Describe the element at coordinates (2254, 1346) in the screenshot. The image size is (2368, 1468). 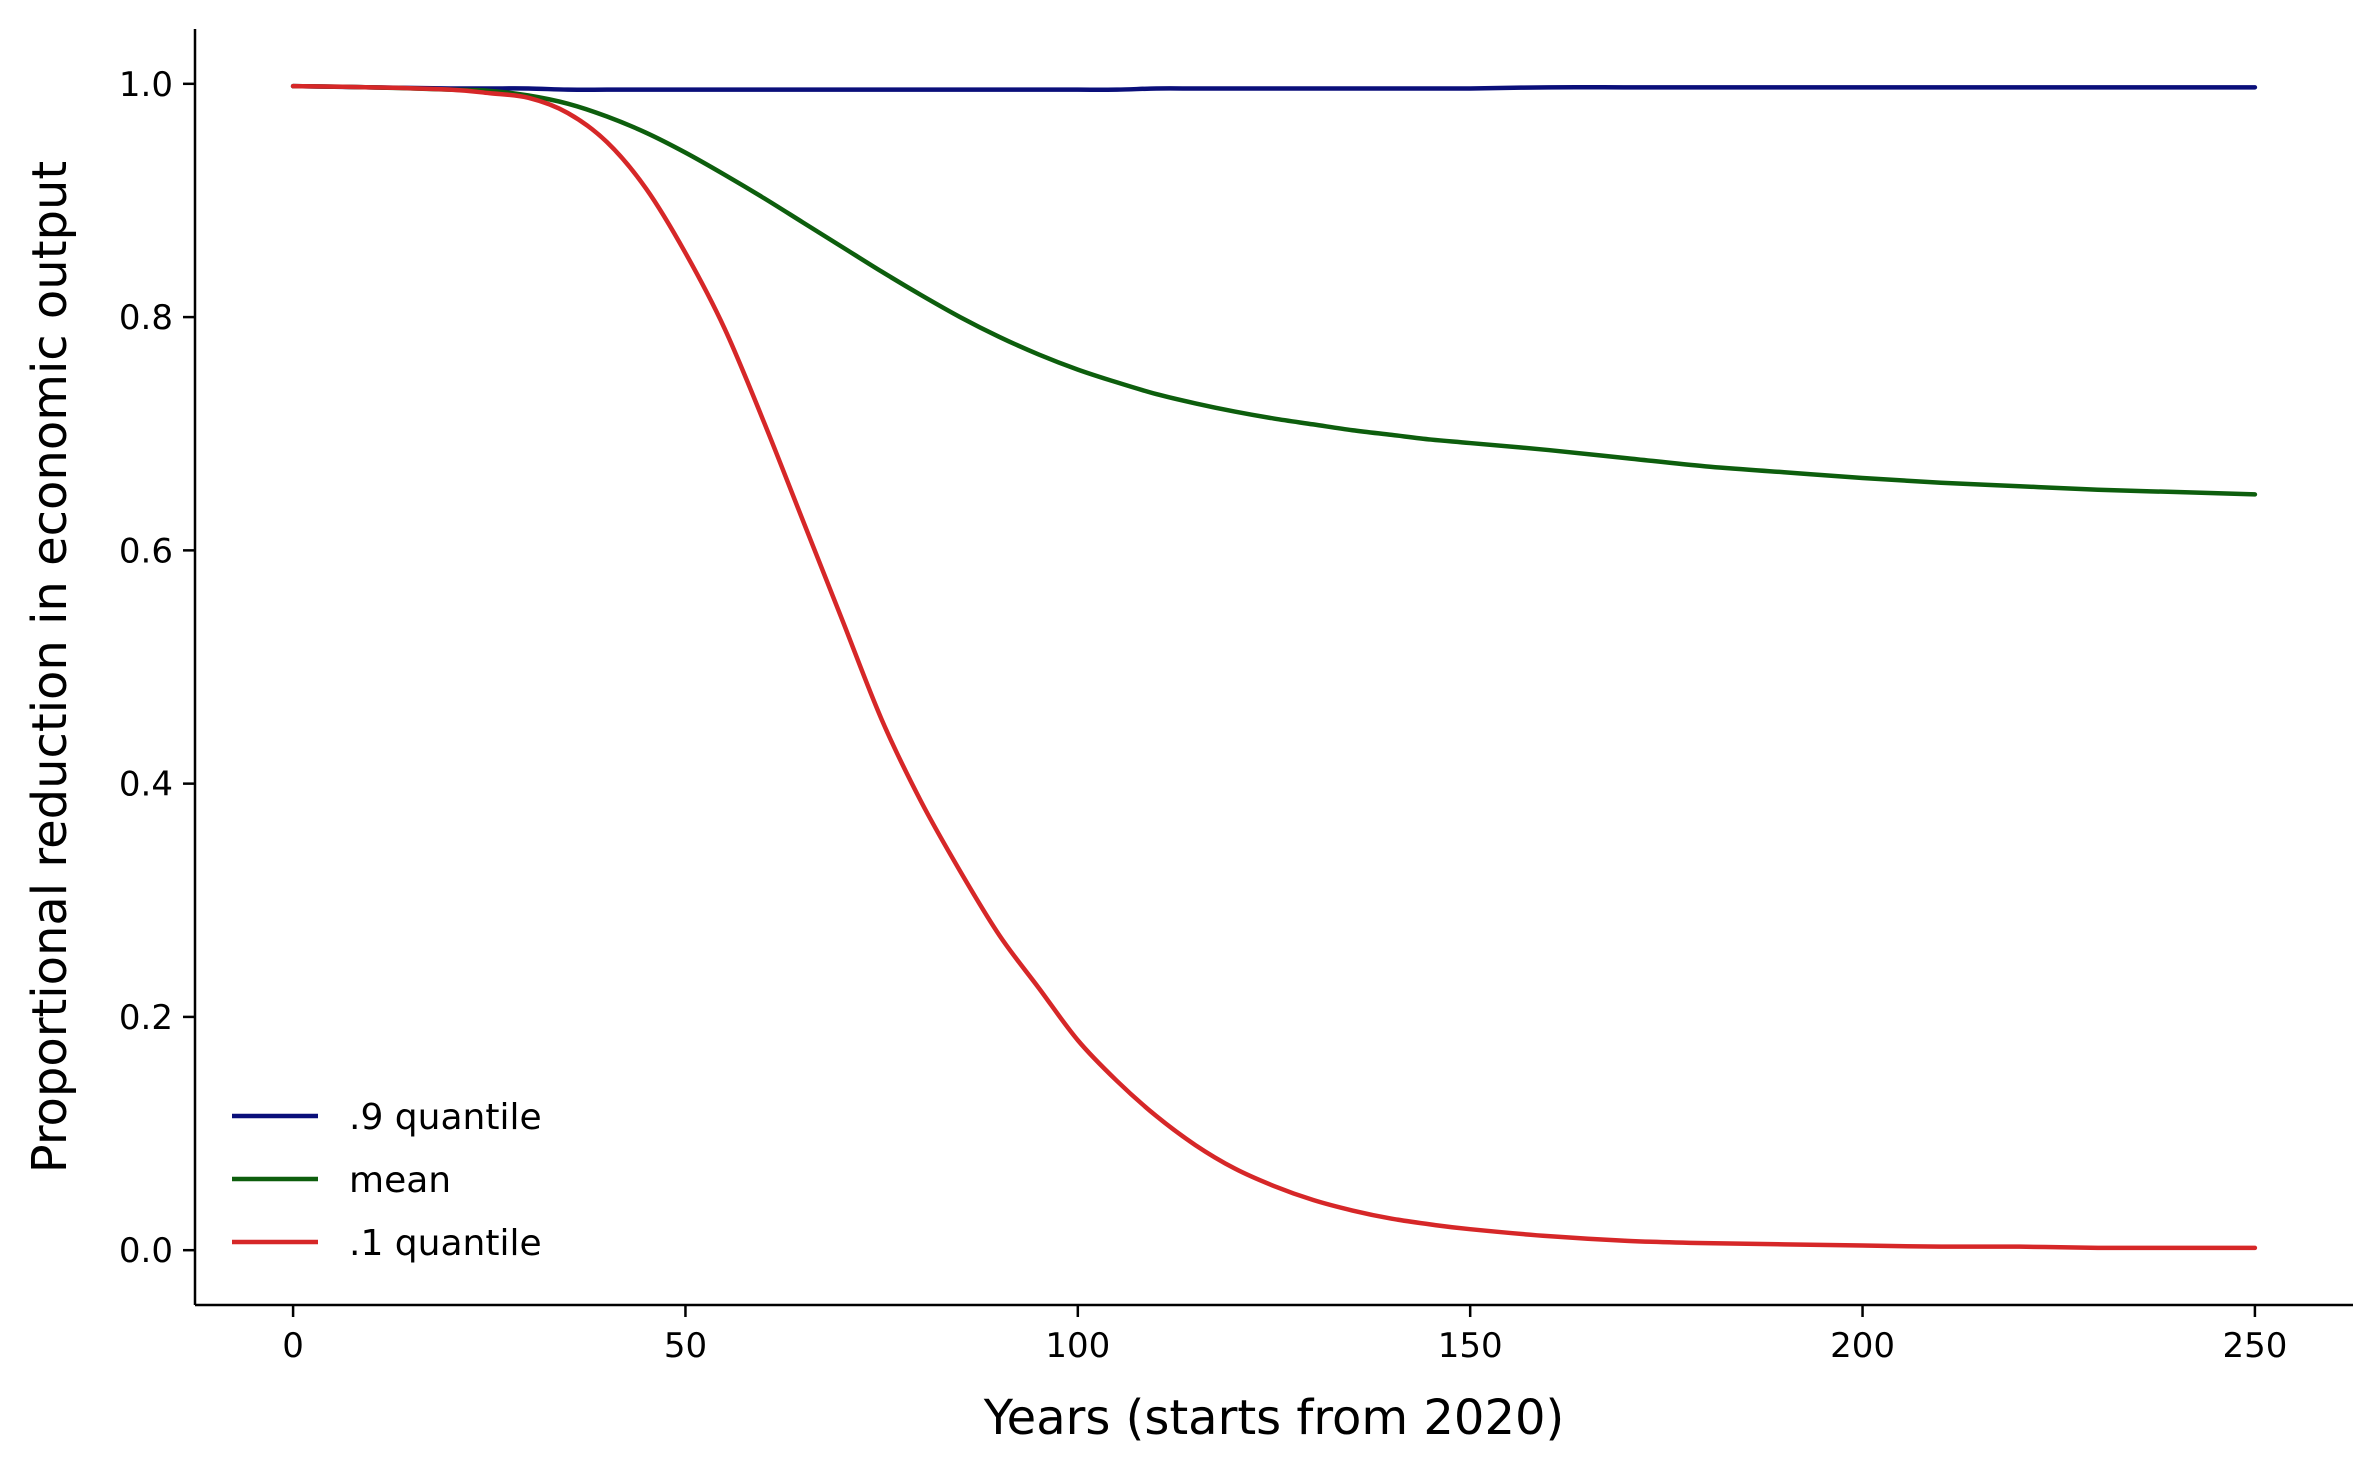
I see `x-tick-label: 250` at that location.